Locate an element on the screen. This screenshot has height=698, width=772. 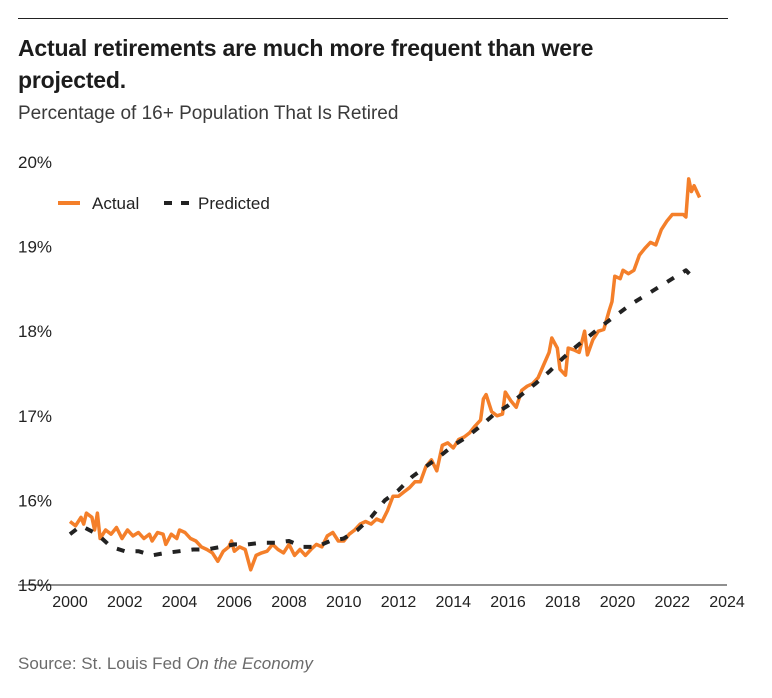
source-prefix: Source: St. Louis Fed is located at coordinates (102, 663).